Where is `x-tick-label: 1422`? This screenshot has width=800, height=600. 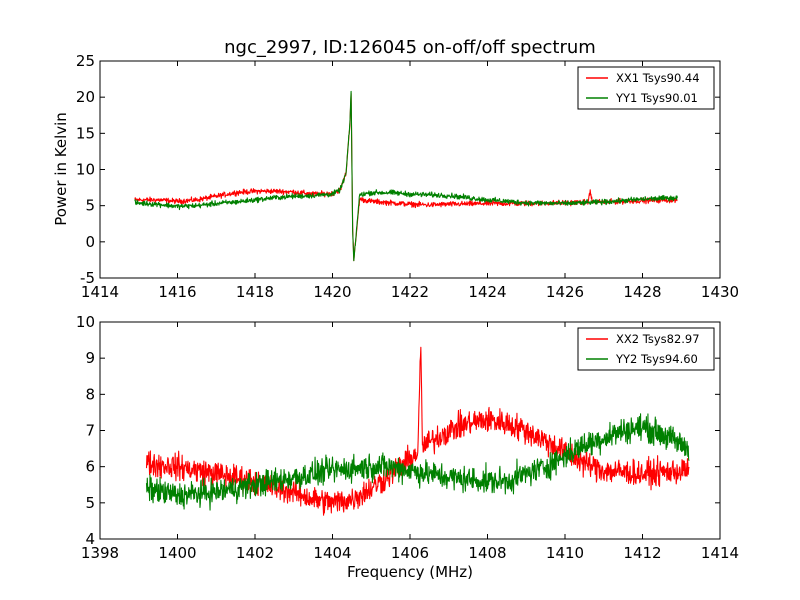
x-tick-label: 1422 is located at coordinates (410, 292).